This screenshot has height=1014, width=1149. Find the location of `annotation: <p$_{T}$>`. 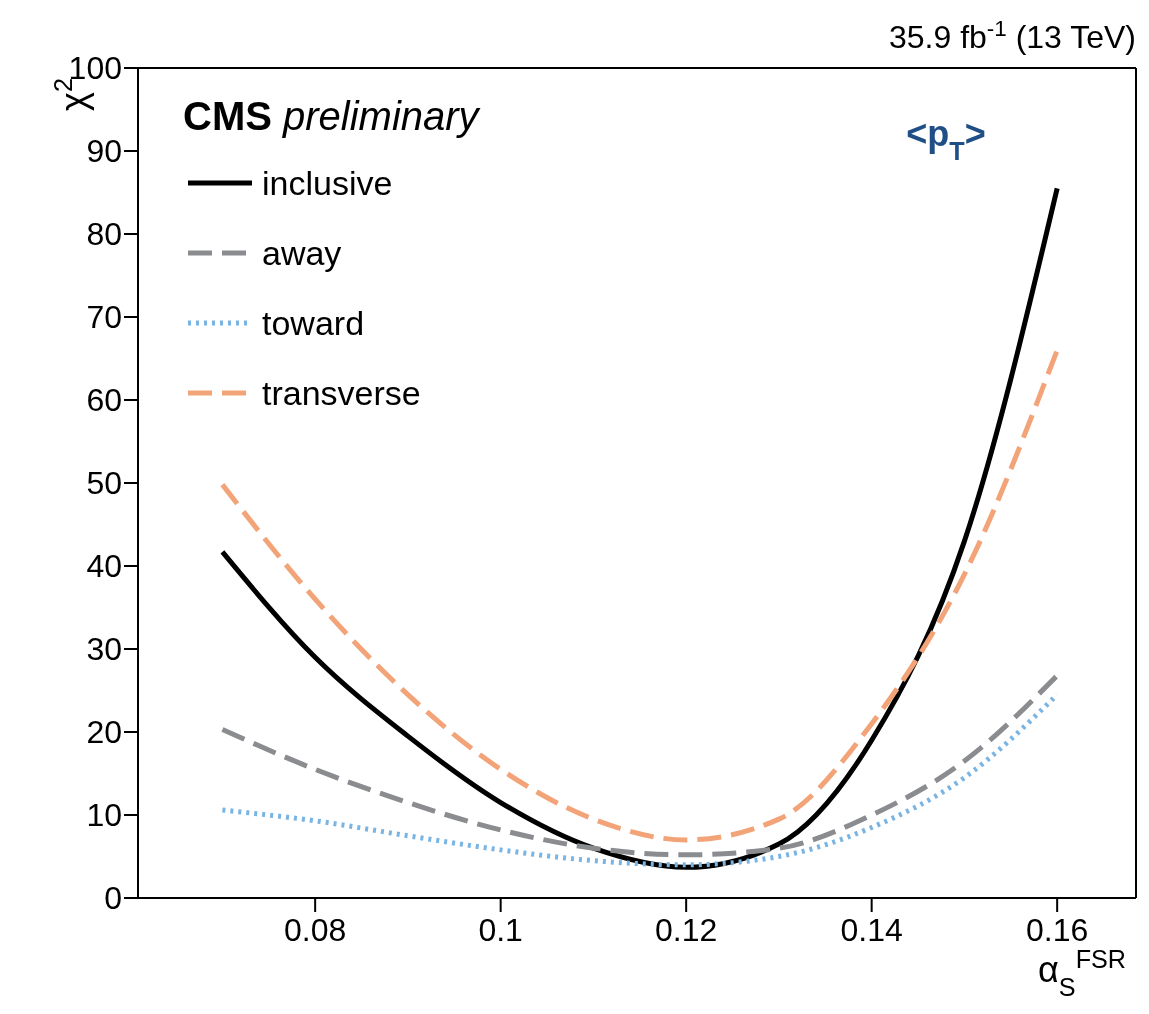

annotation: <p$_{T}$> is located at coordinates (946, 139).